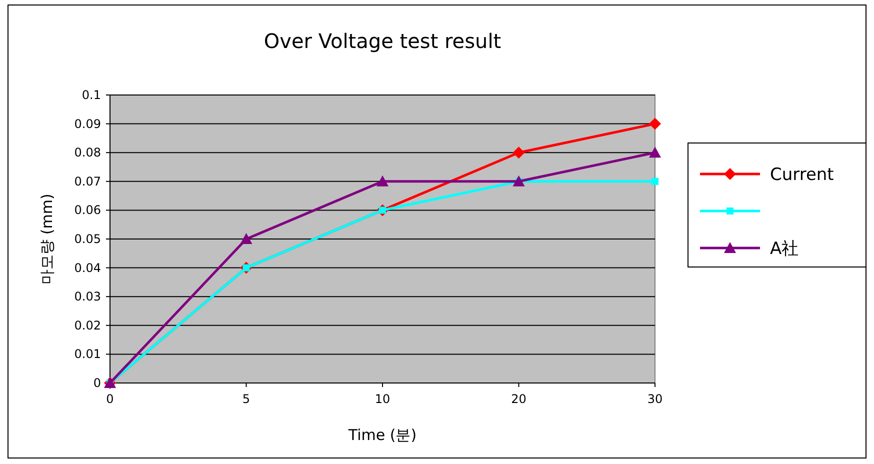  Describe the element at coordinates (87, 297) in the screenshot. I see `y-tick-label: 0.03` at that location.